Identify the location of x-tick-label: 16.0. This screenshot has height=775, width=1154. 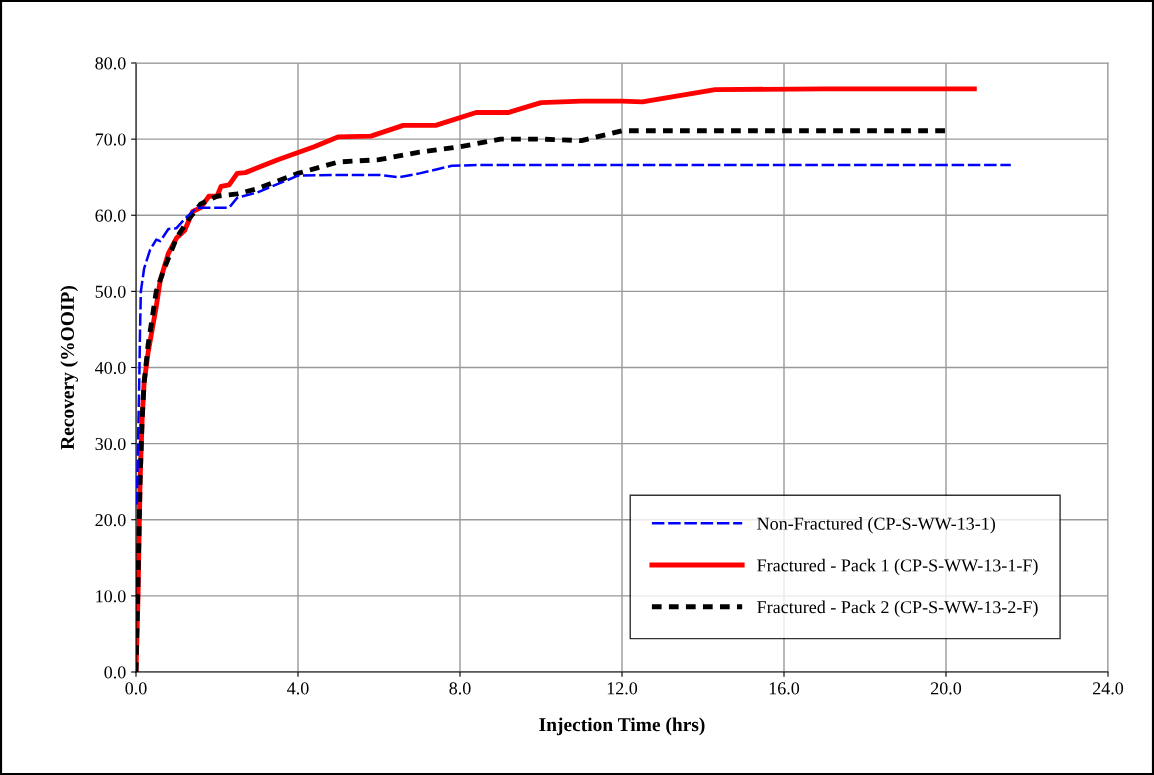
(784, 688).